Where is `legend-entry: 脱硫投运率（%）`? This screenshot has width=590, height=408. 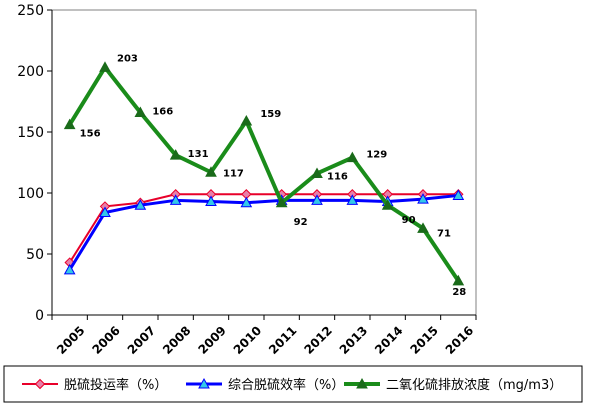
legend-entry: 脱硫投运率（%） is located at coordinates (94, 385).